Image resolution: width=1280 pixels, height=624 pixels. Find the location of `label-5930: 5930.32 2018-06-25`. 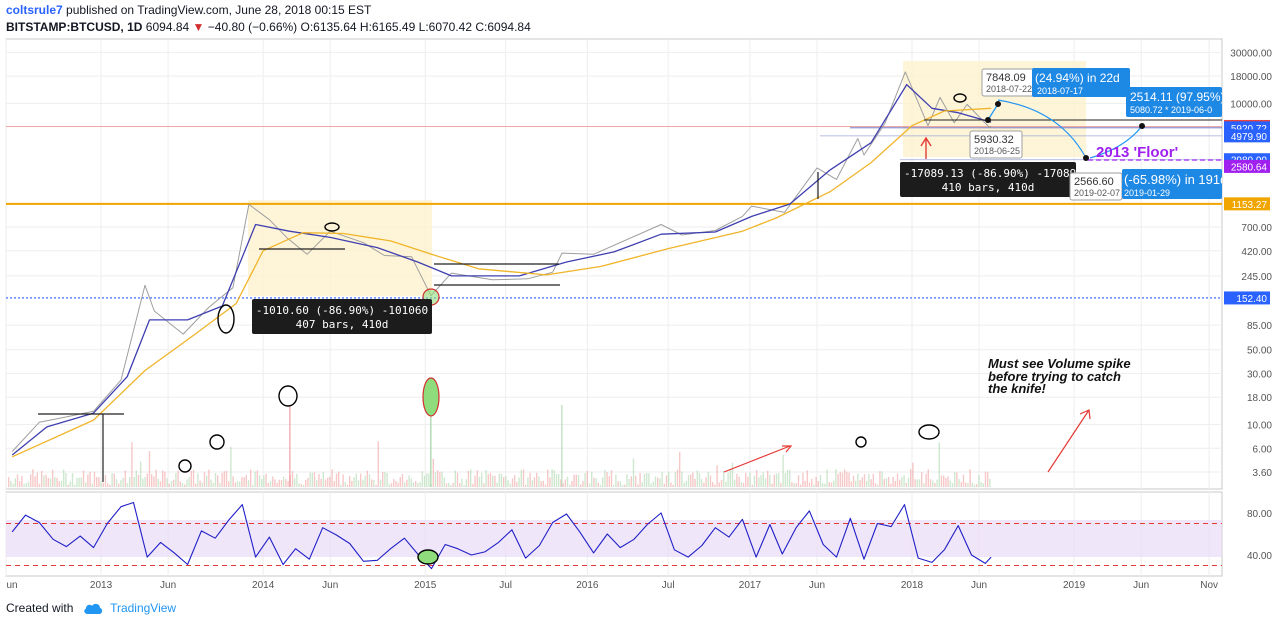

label-5930: 5930.32 2018-06-25 is located at coordinates (996, 144).